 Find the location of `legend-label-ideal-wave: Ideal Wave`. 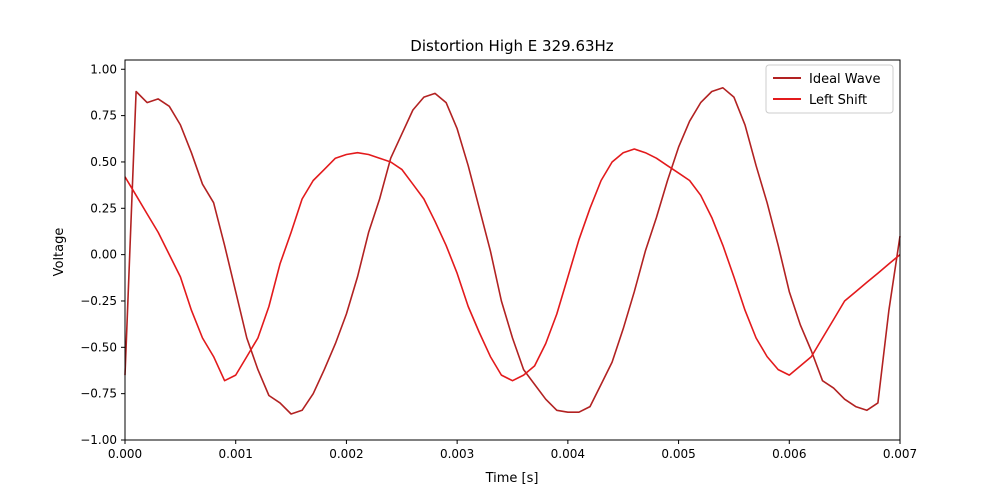

legend-label-ideal-wave: Ideal Wave is located at coordinates (844, 79).